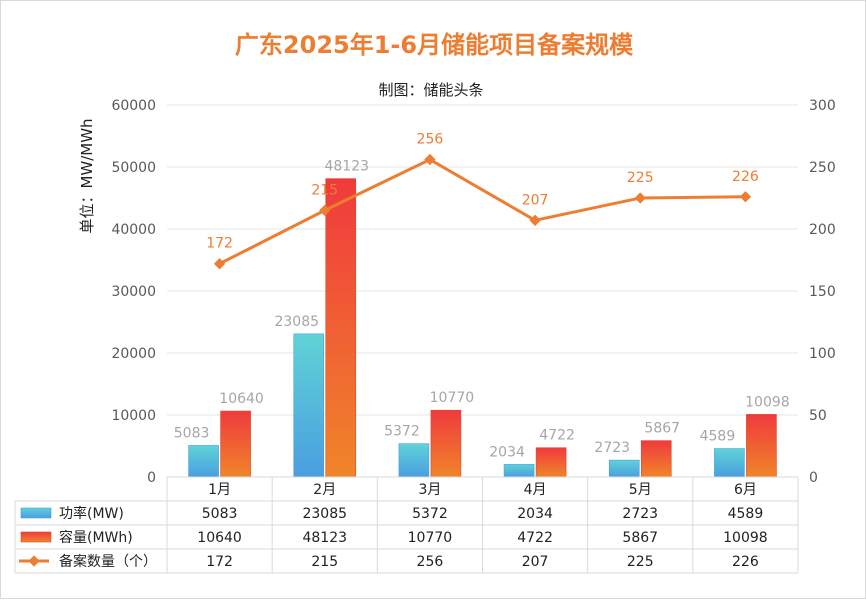 Image resolution: width=866 pixels, height=604 pixels. I want to click on line-data-label: 256, so click(430, 140).